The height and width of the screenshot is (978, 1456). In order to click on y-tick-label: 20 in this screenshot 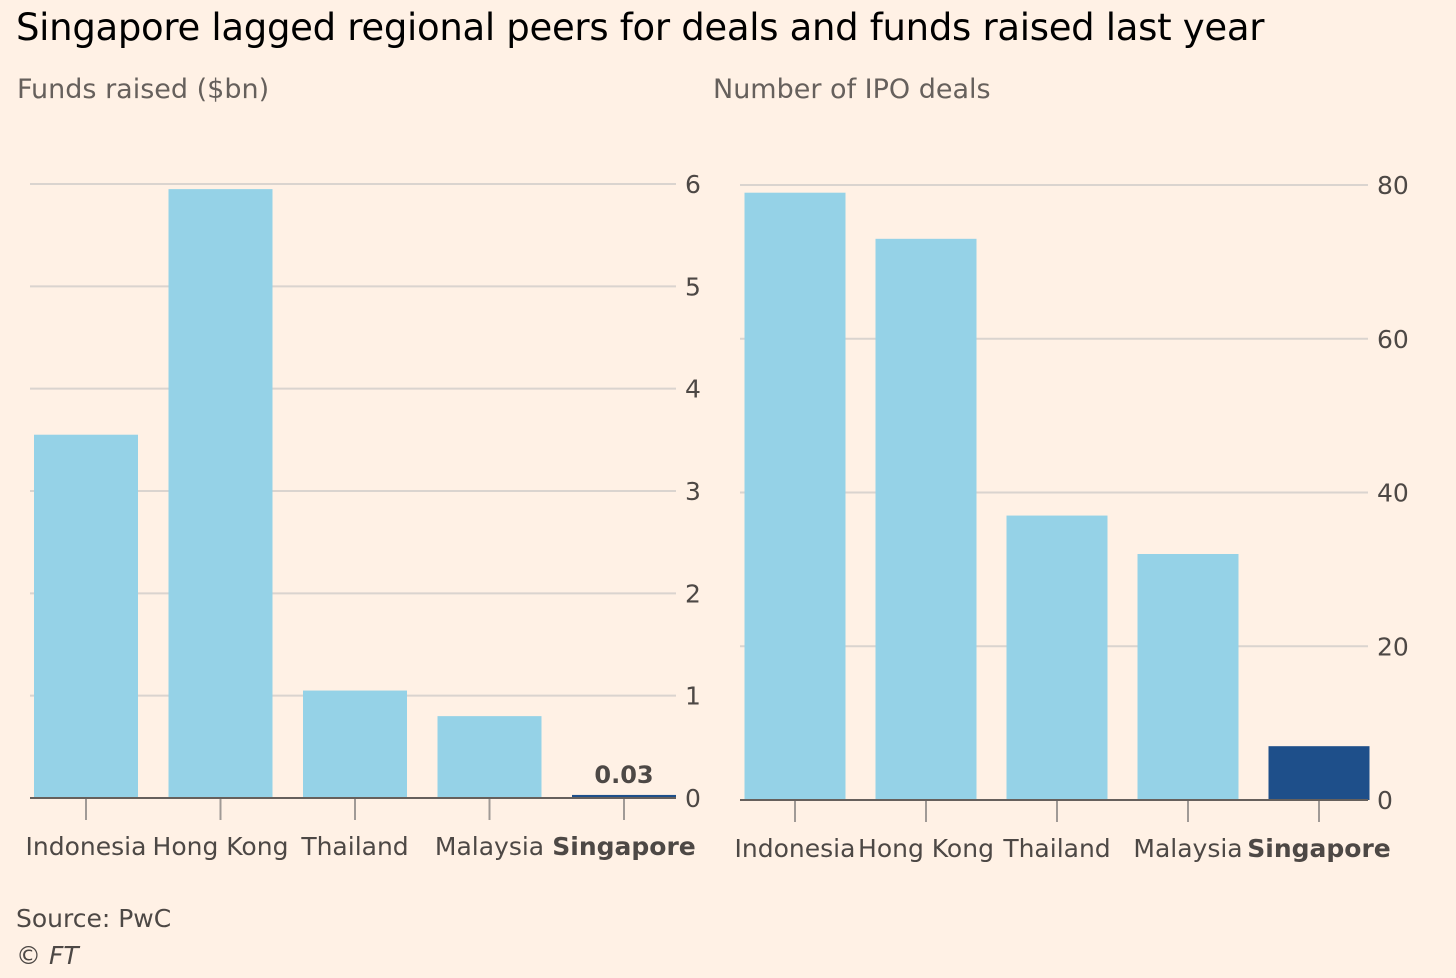, I will do `click(1393, 646)`.